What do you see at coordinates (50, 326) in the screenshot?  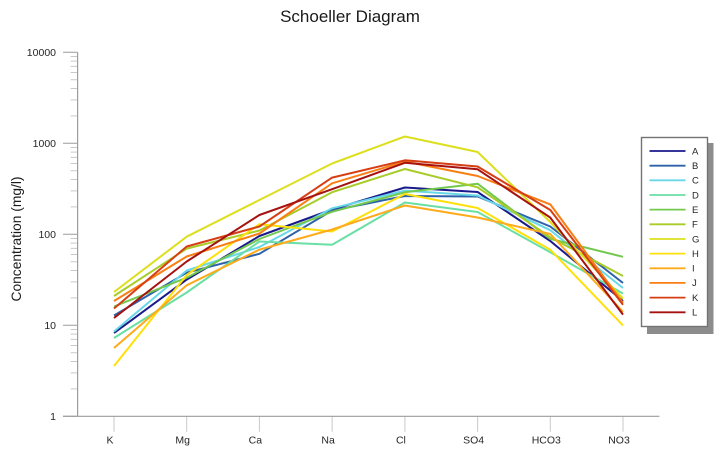 I see `svg-text: 10` at bounding box center [50, 326].